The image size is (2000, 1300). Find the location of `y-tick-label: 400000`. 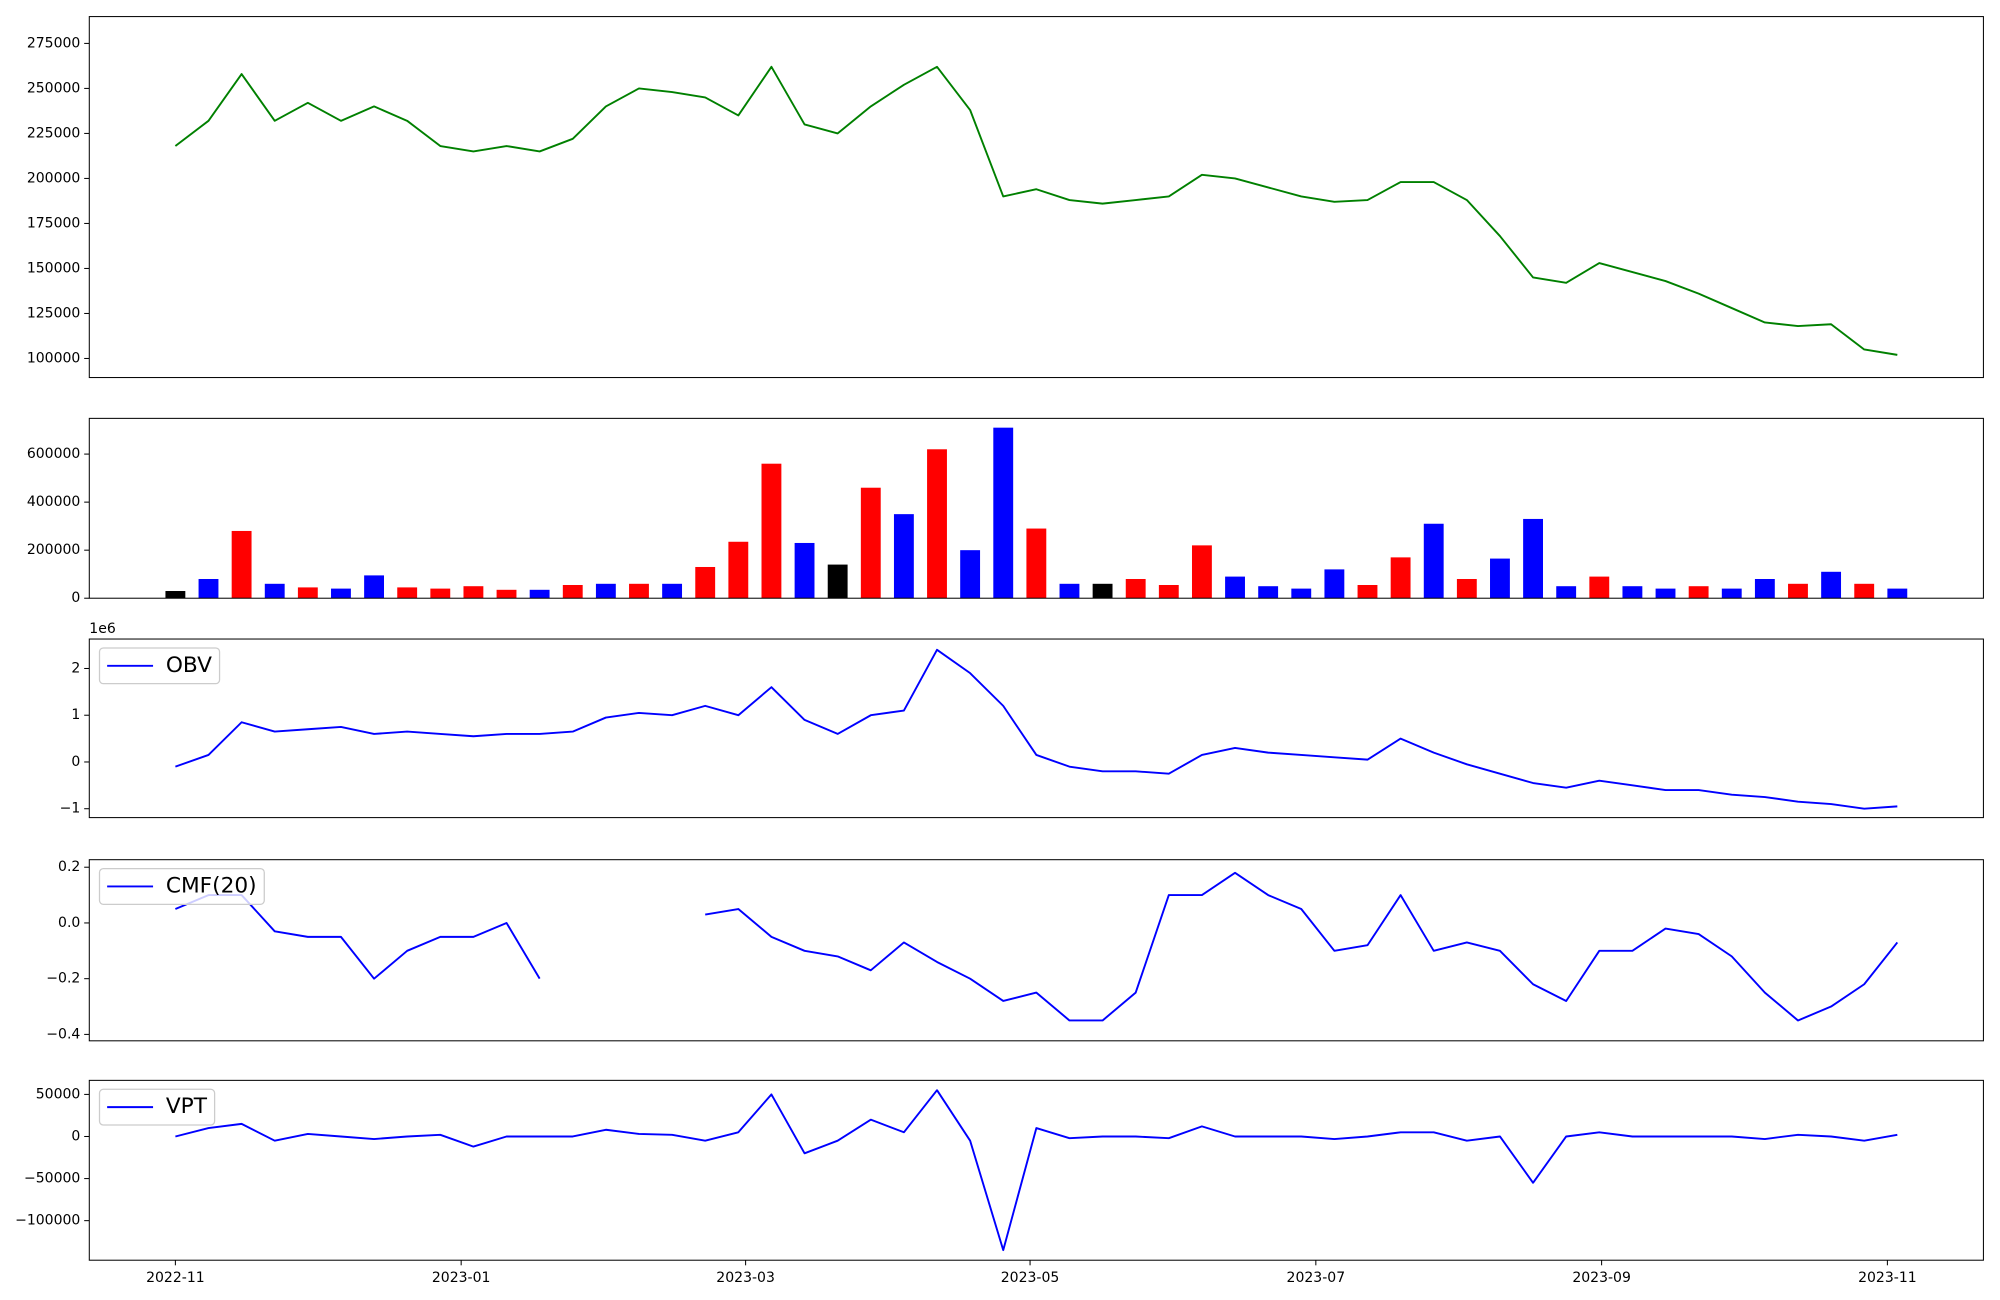

y-tick-label: 400000 is located at coordinates (54, 502).